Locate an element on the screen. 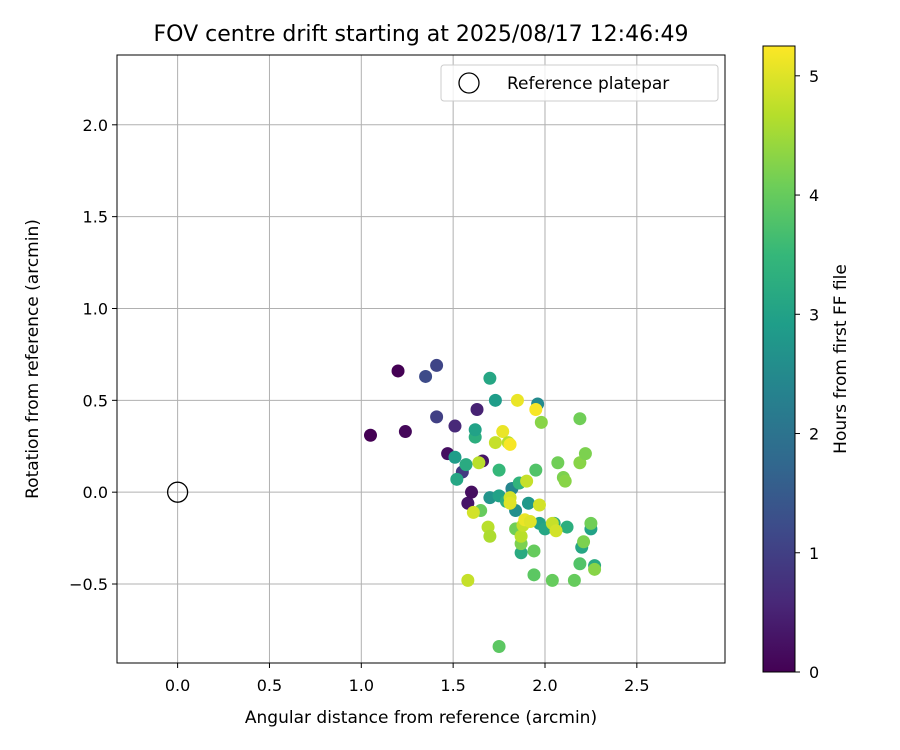  legend-open-circle-icon is located at coordinates (469, 83).